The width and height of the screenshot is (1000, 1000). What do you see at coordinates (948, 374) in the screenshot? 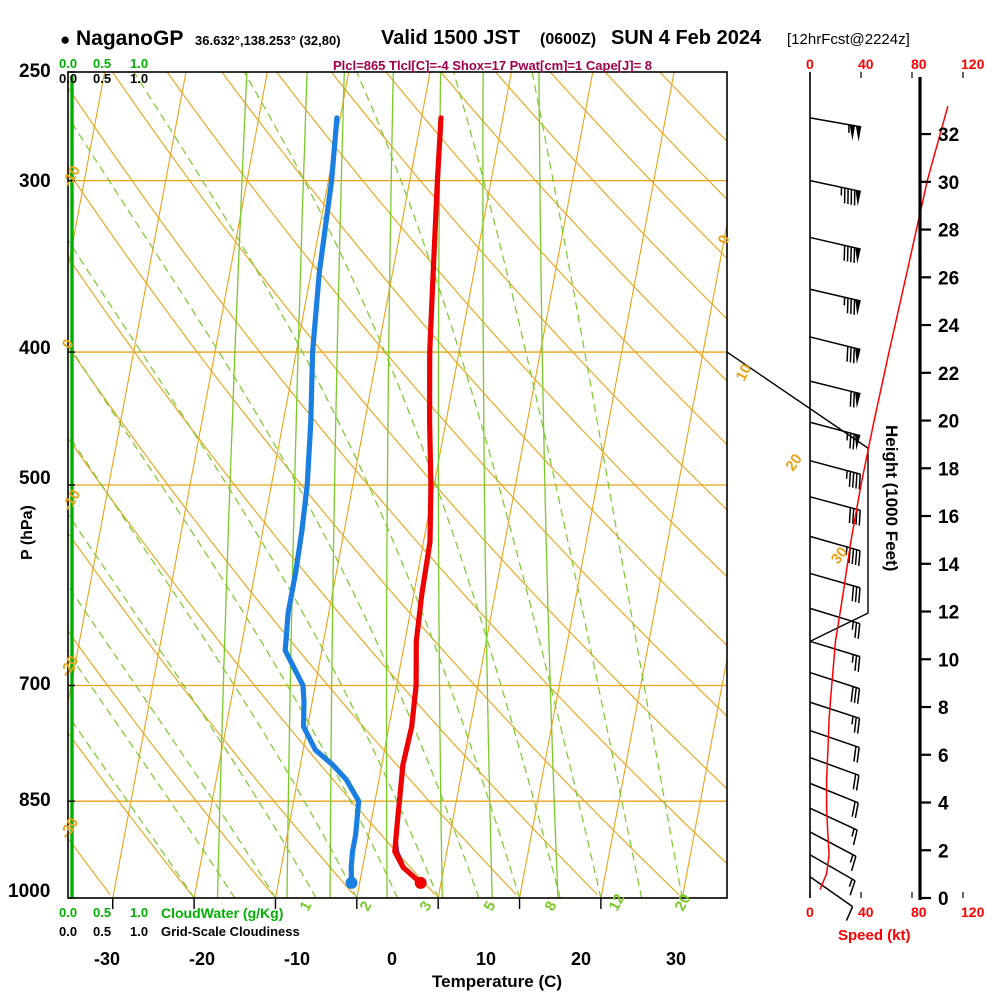
I see `svg-text: 22` at bounding box center [948, 374].